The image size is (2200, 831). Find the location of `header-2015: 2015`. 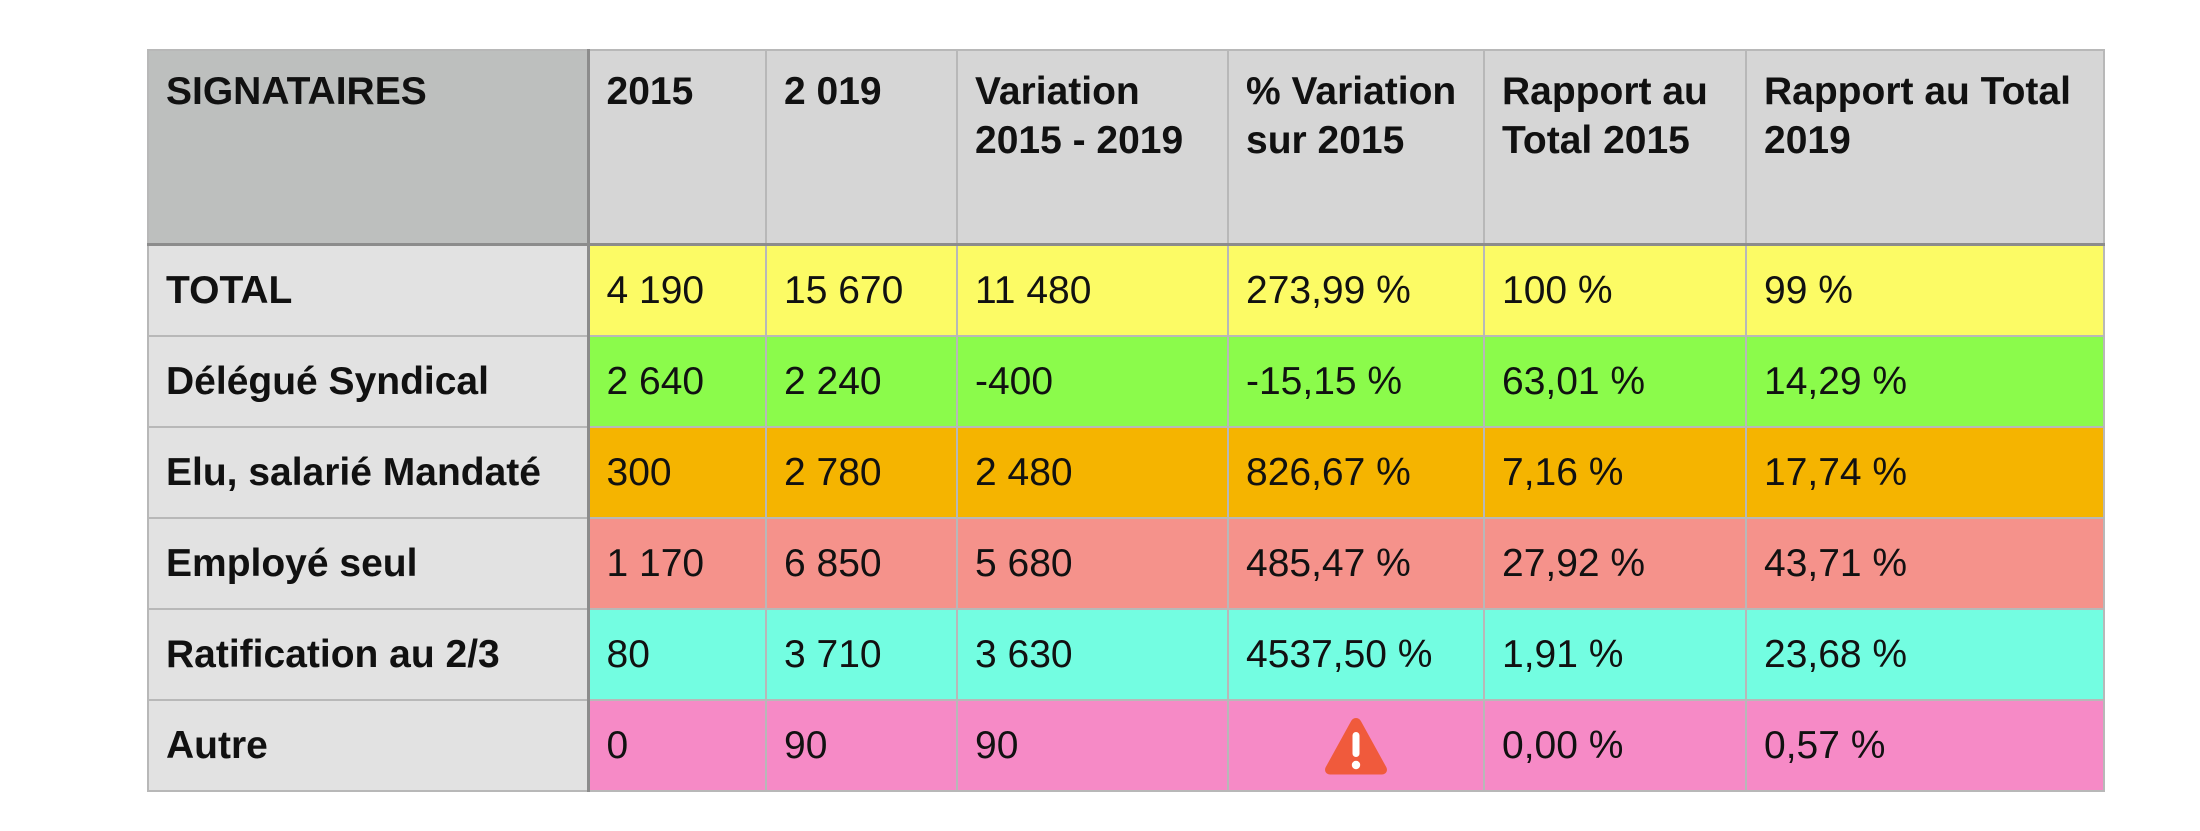

header-2015: 2015 is located at coordinates (677, 147).